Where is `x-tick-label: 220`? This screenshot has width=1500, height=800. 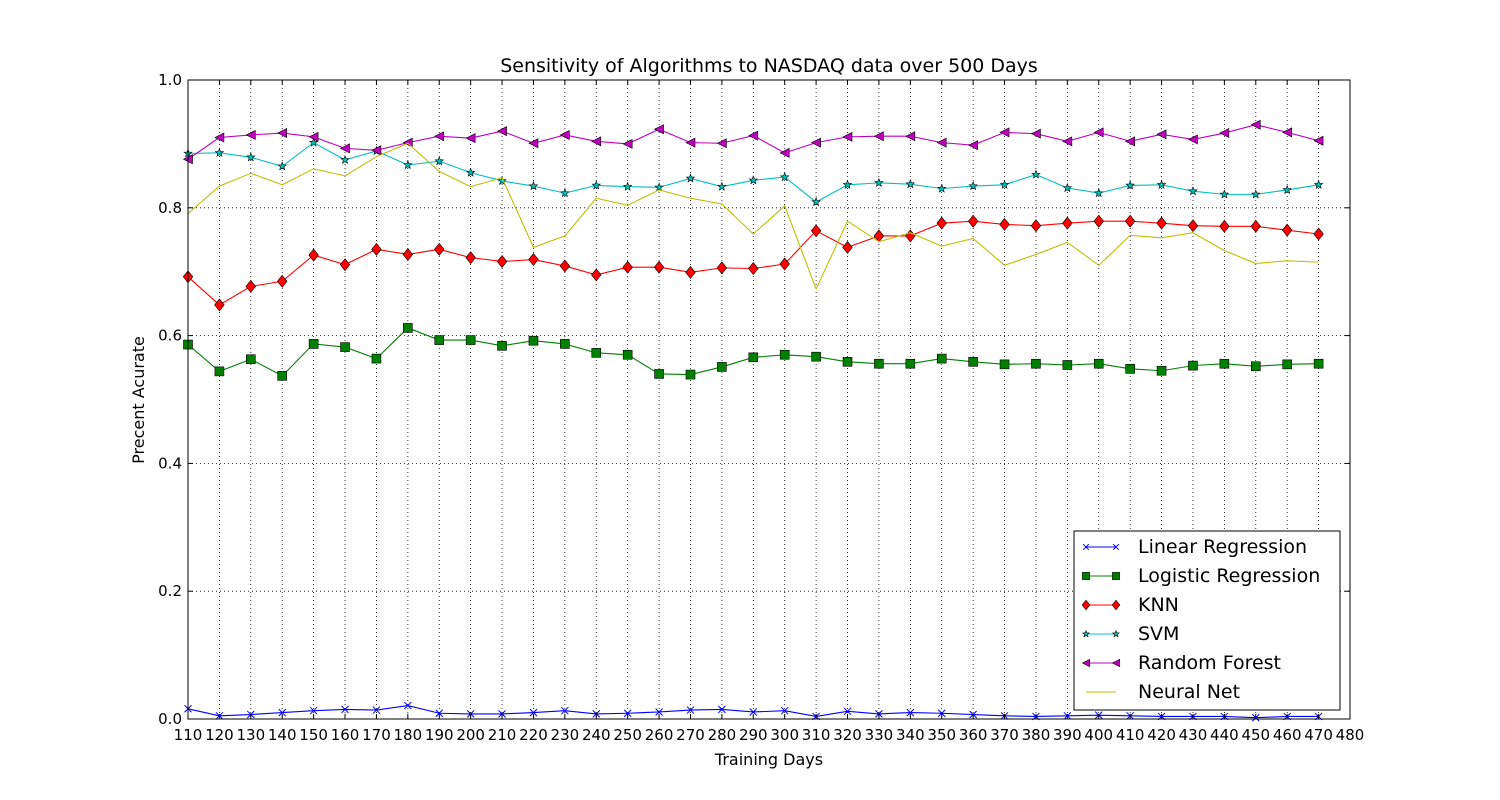 x-tick-label: 220 is located at coordinates (533, 735).